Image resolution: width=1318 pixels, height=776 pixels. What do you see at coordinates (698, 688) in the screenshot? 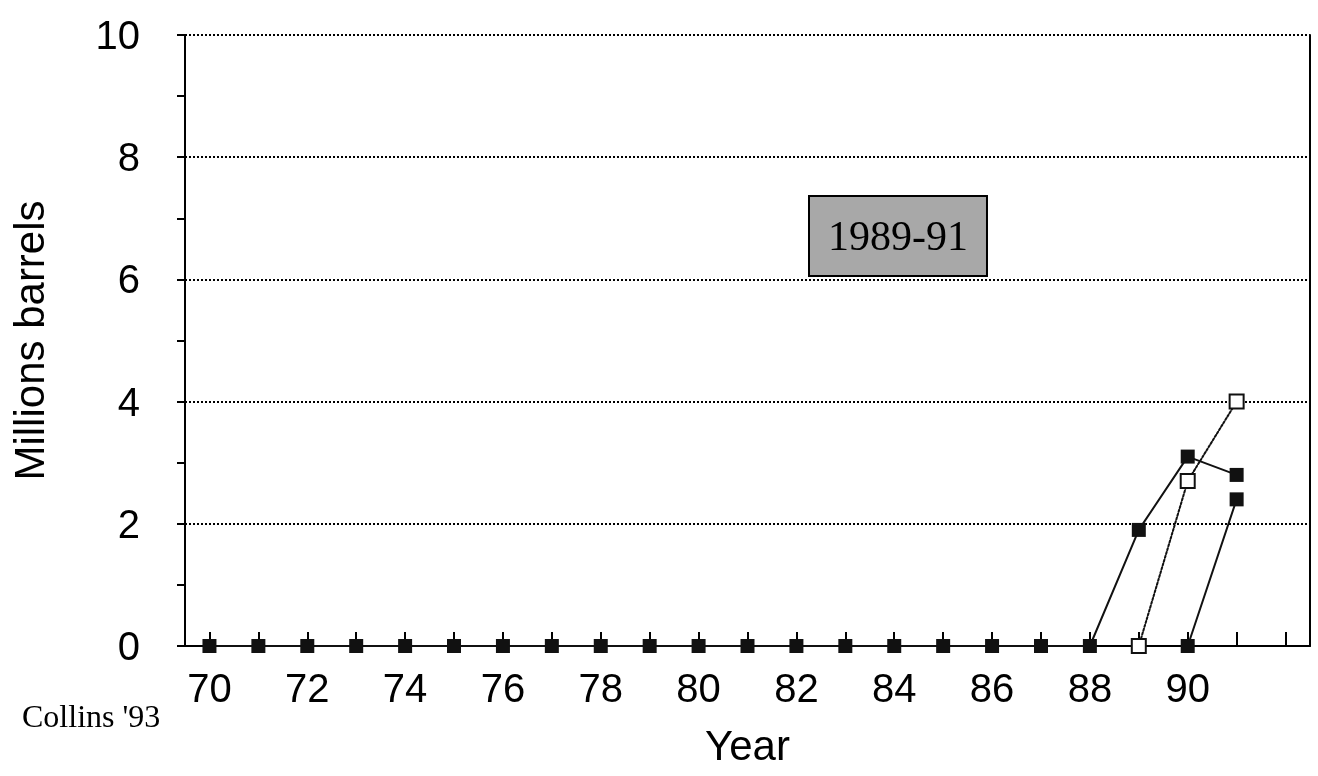
I see `x-tick-label: 80` at bounding box center [698, 688].